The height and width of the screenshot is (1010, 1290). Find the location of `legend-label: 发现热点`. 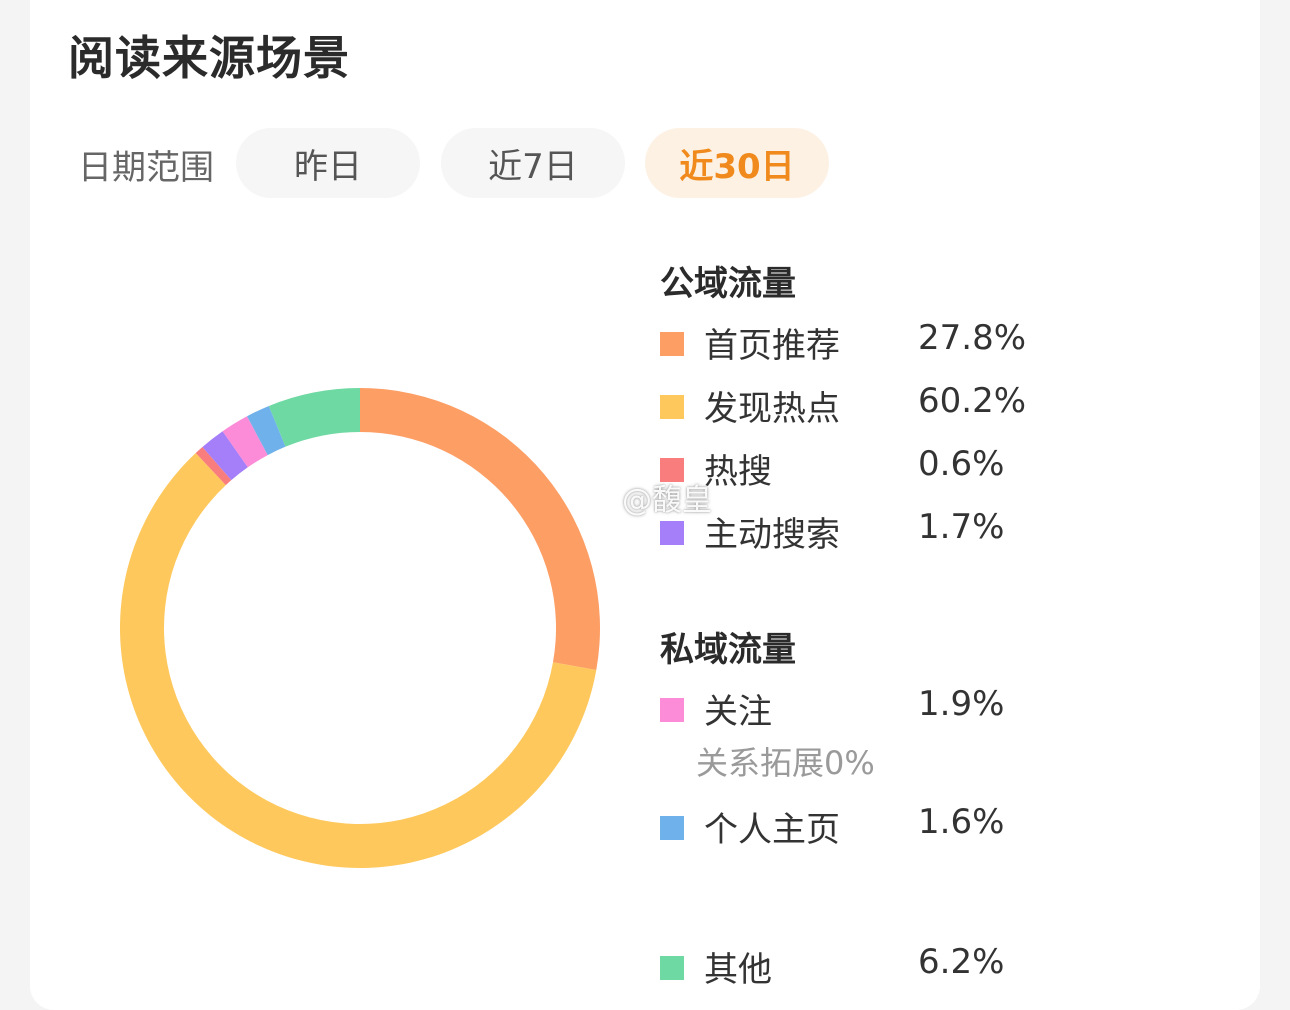

legend-label: 发现热点 is located at coordinates (772, 409).